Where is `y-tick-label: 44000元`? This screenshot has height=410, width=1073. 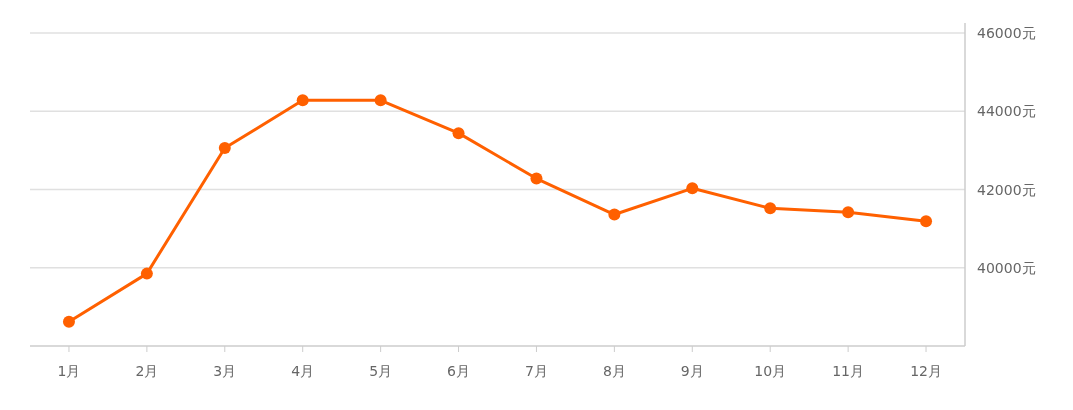
y-tick-label: 44000元 is located at coordinates (1006, 111).